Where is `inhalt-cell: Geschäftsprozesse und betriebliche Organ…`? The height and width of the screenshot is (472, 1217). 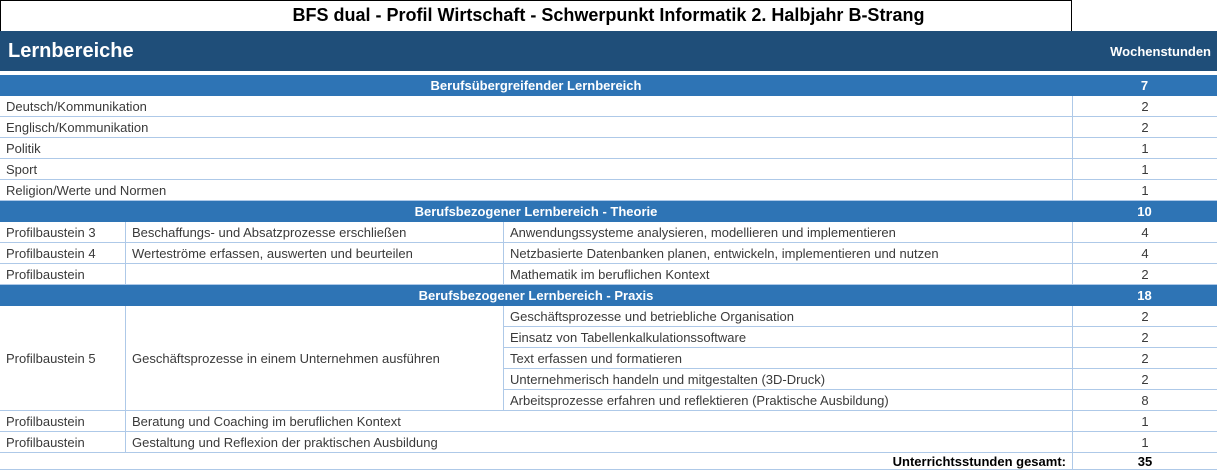
inhalt-cell: Geschäftsprozesse und betriebliche Organ… is located at coordinates (787, 316).